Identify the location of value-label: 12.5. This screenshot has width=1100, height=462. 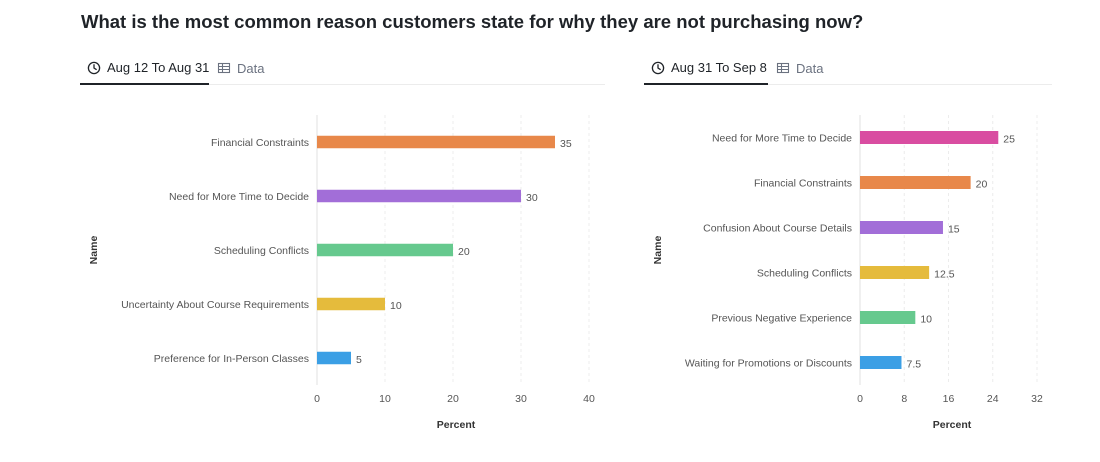
(944, 275).